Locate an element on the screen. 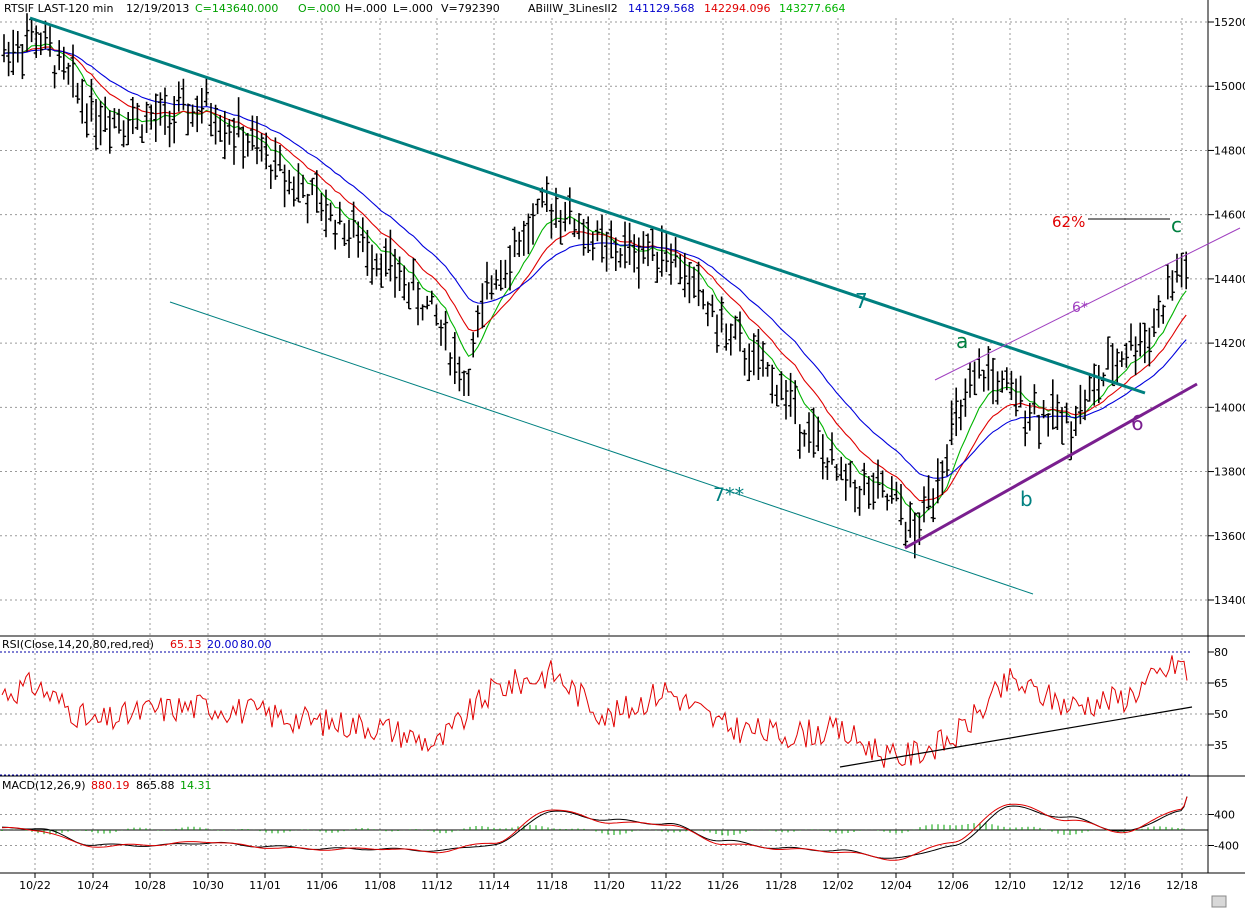  macd-value-1: 880.19 is located at coordinates (110, 785).